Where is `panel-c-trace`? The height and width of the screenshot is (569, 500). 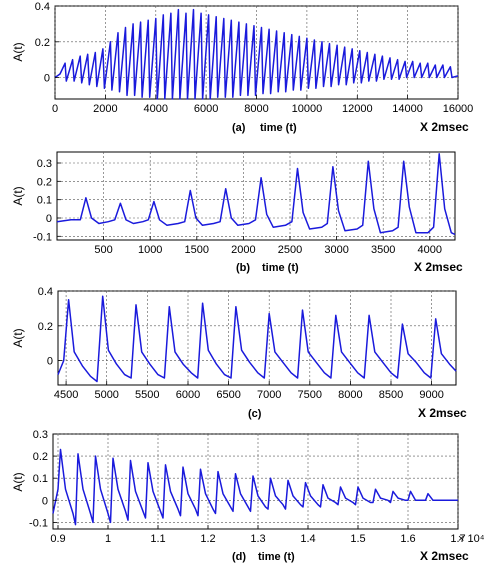 panel-c-trace is located at coordinates (257, 339).